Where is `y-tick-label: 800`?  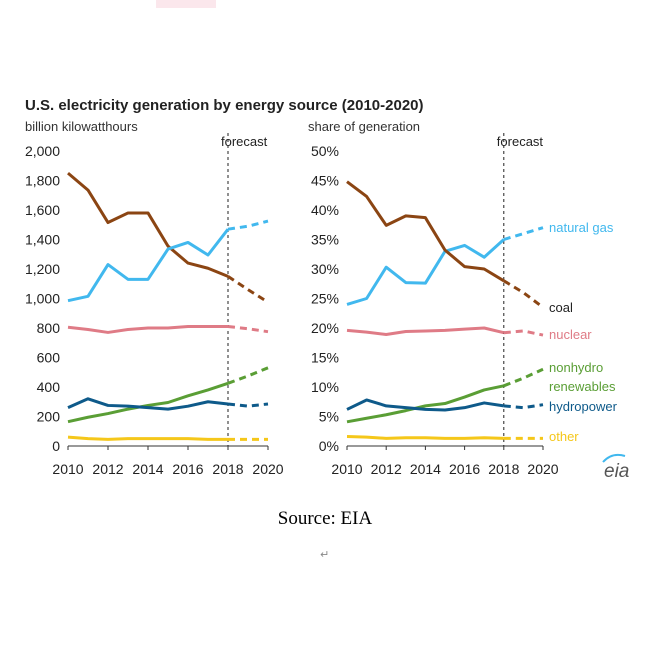 y-tick-label: 800 is located at coordinates (49, 328).